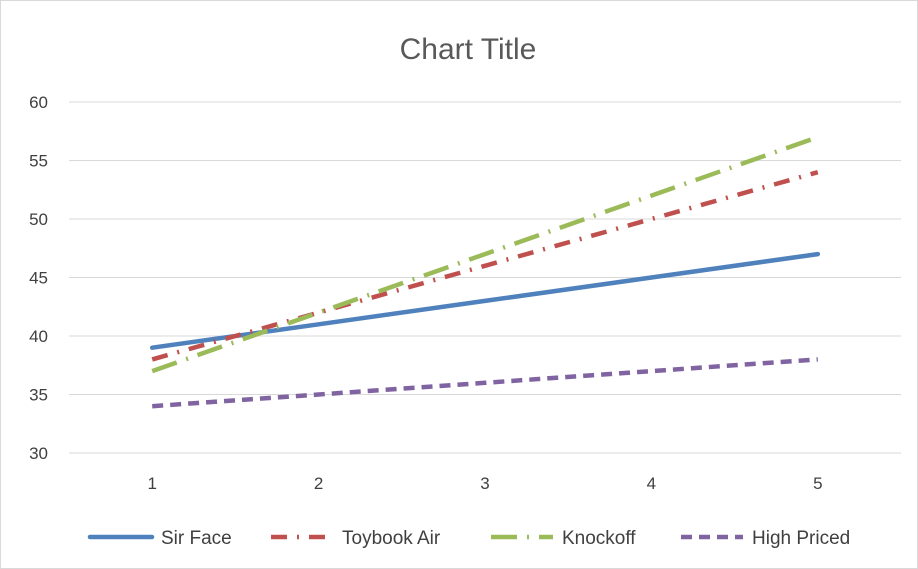 The height and width of the screenshot is (569, 918). What do you see at coordinates (38, 453) in the screenshot?
I see `y-tick-label: 30` at bounding box center [38, 453].